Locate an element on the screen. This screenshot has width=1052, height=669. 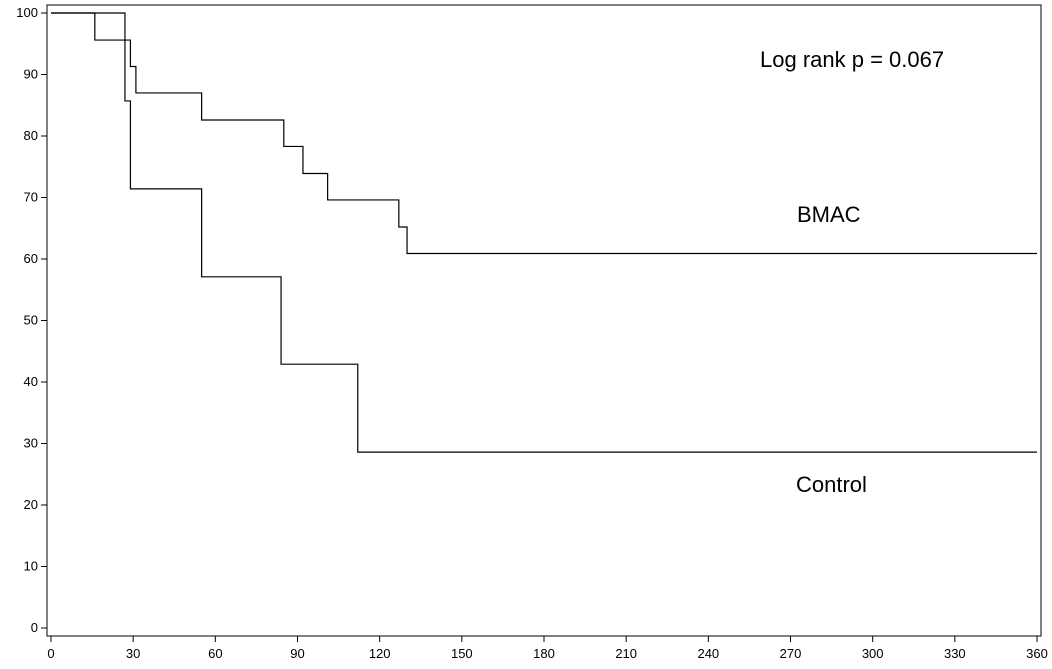
x-tick-label: 60 is located at coordinates (215, 653).